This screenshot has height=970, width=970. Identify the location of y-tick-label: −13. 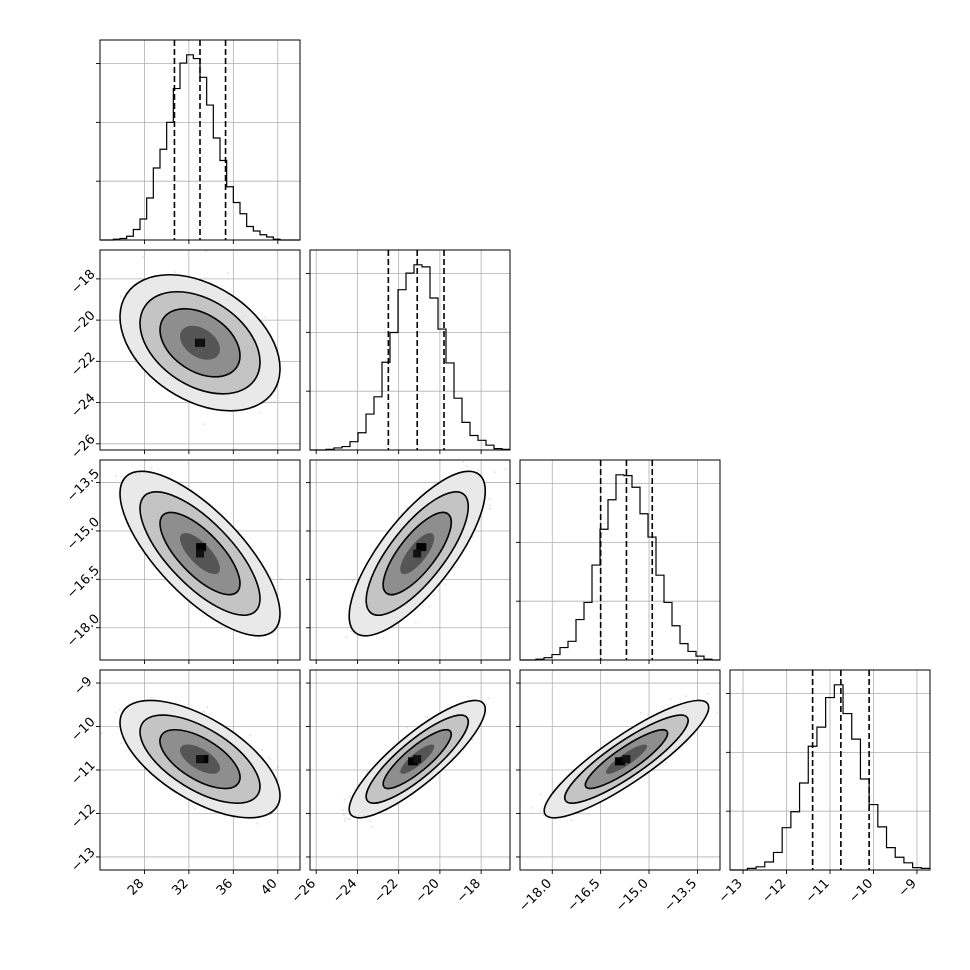
(84, 860).